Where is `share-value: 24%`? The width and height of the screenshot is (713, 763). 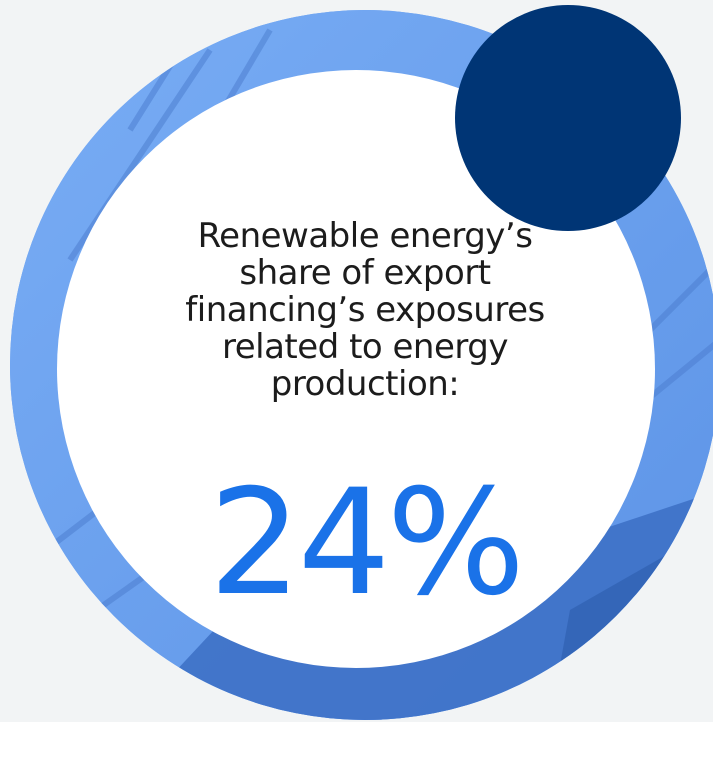 share-value: 24% is located at coordinates (367, 543).